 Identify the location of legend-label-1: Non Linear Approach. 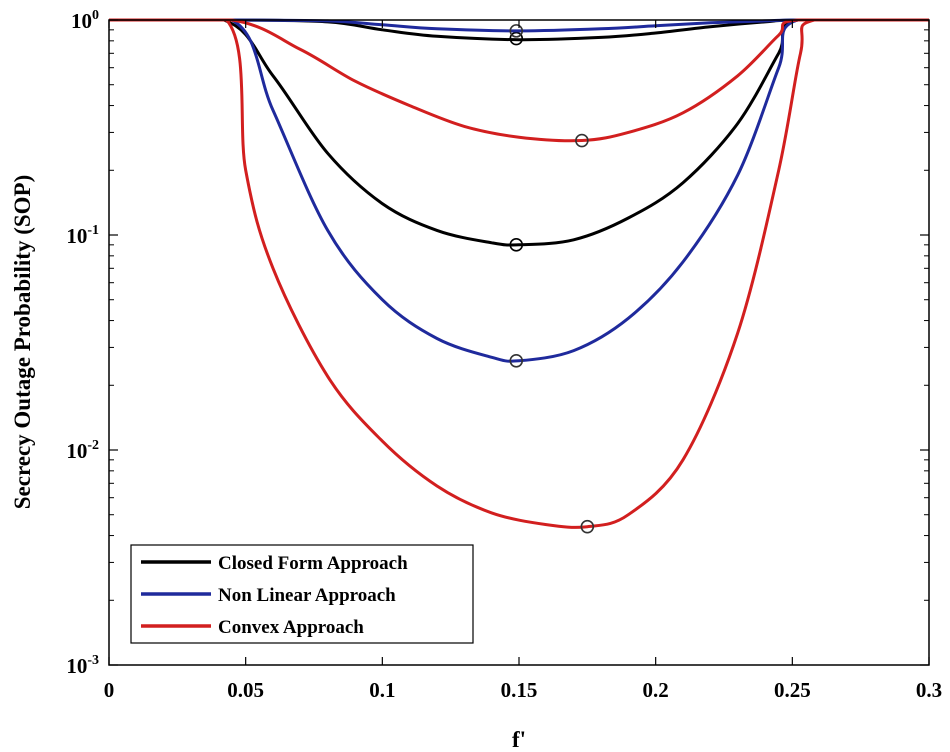
(307, 595).